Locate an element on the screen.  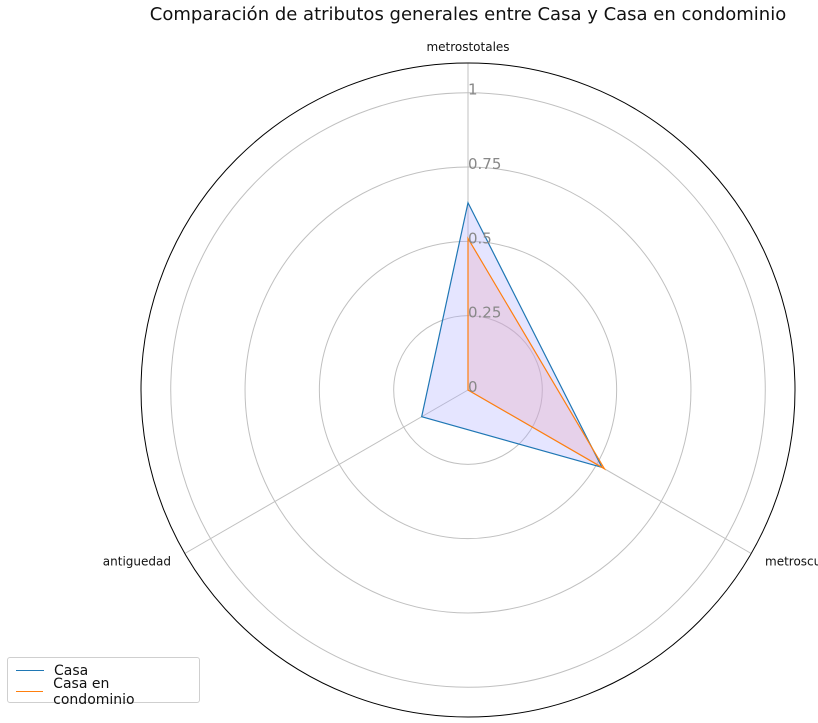
radial-tick-labels: 0 0.25 0.5 0.75 1 is located at coordinates (484, 238).